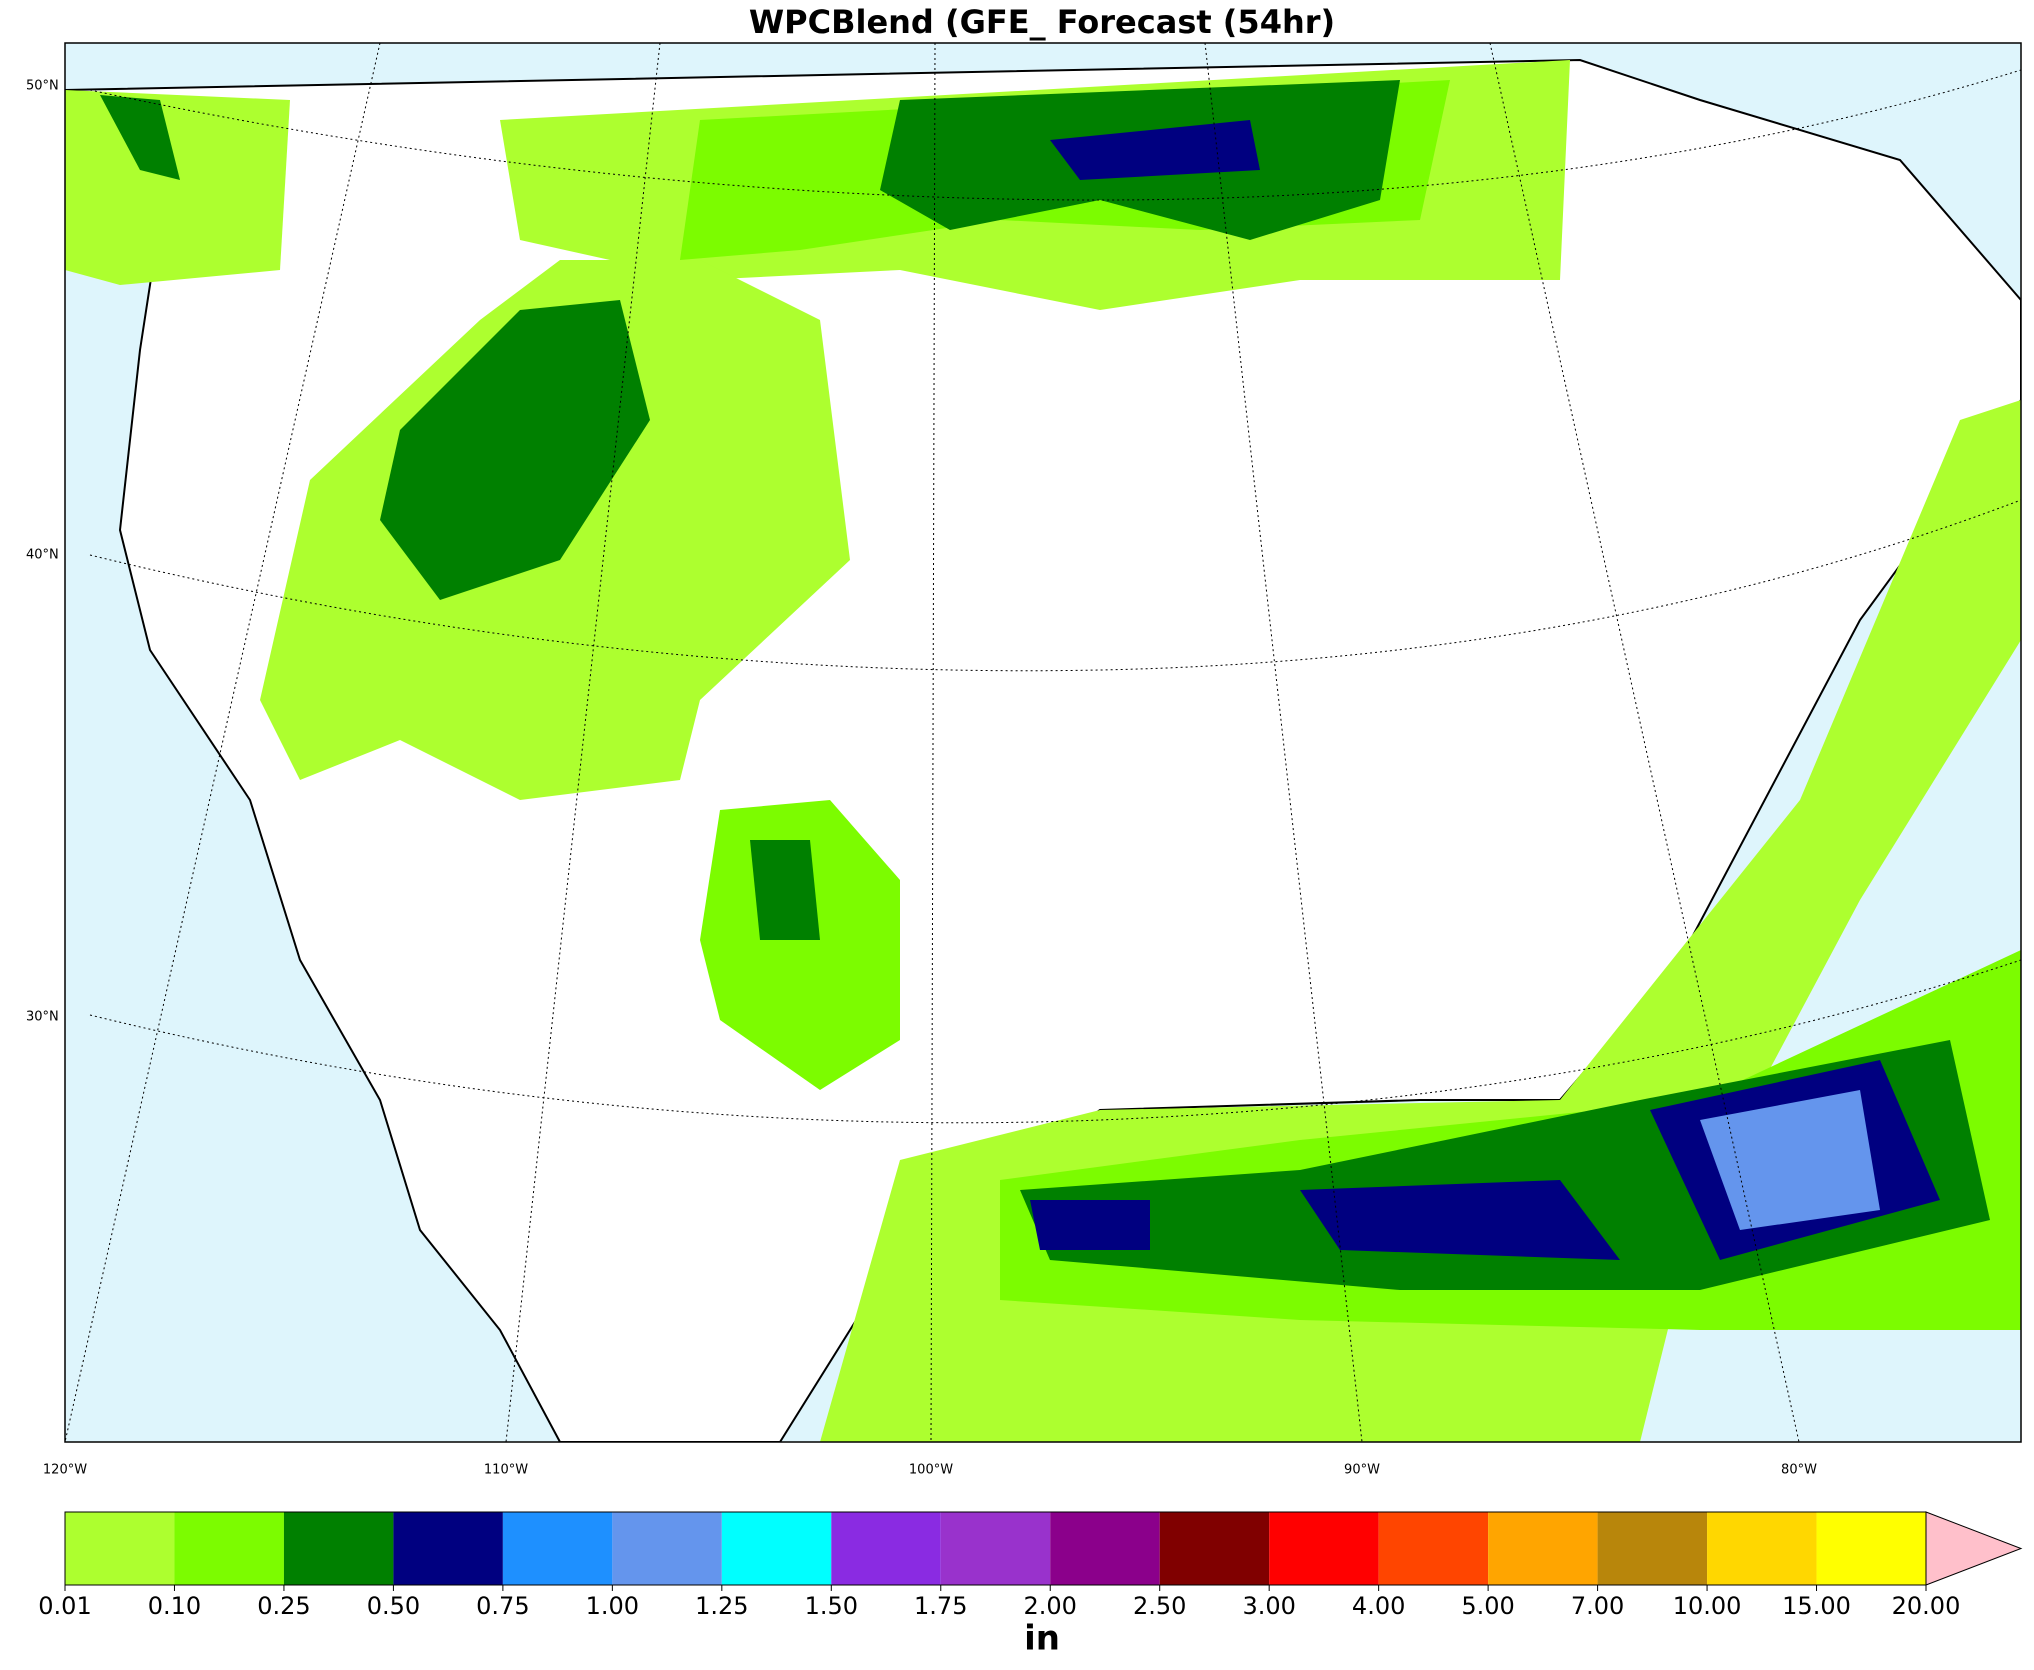  Describe the element at coordinates (1597, 1606) in the screenshot. I see `tick-label: 7.00` at that location.